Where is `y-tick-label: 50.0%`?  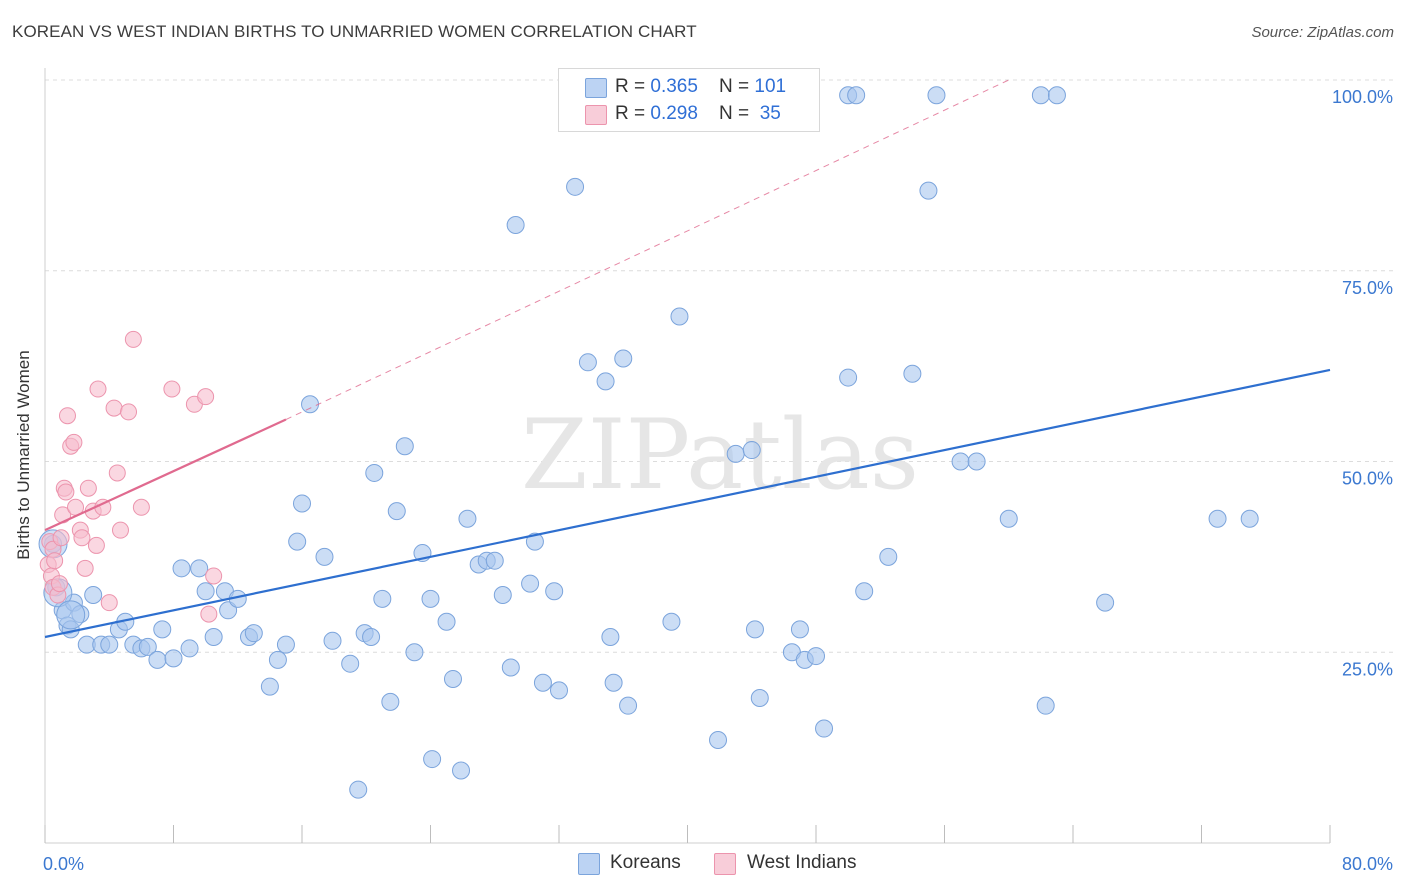 y-tick-label: 50.0% is located at coordinates (1367, 479).